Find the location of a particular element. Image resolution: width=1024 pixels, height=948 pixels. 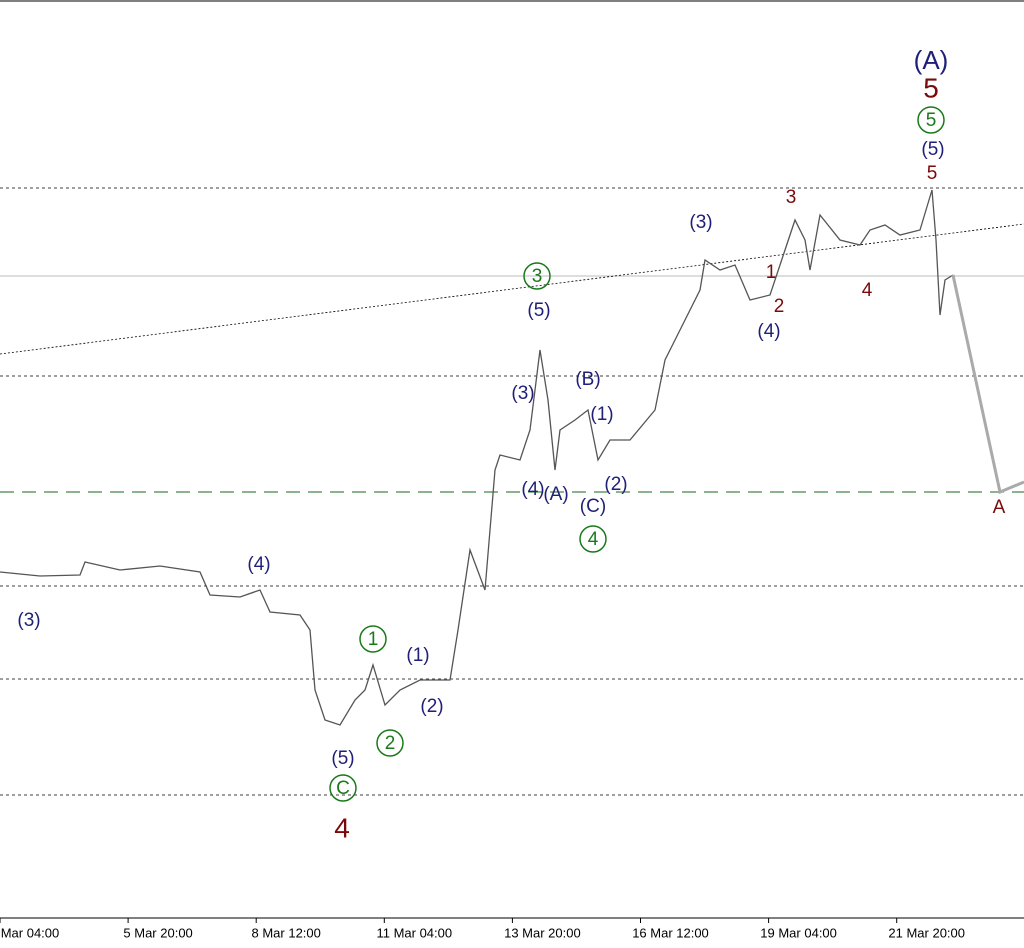

wave-label: A is located at coordinates (999, 507).